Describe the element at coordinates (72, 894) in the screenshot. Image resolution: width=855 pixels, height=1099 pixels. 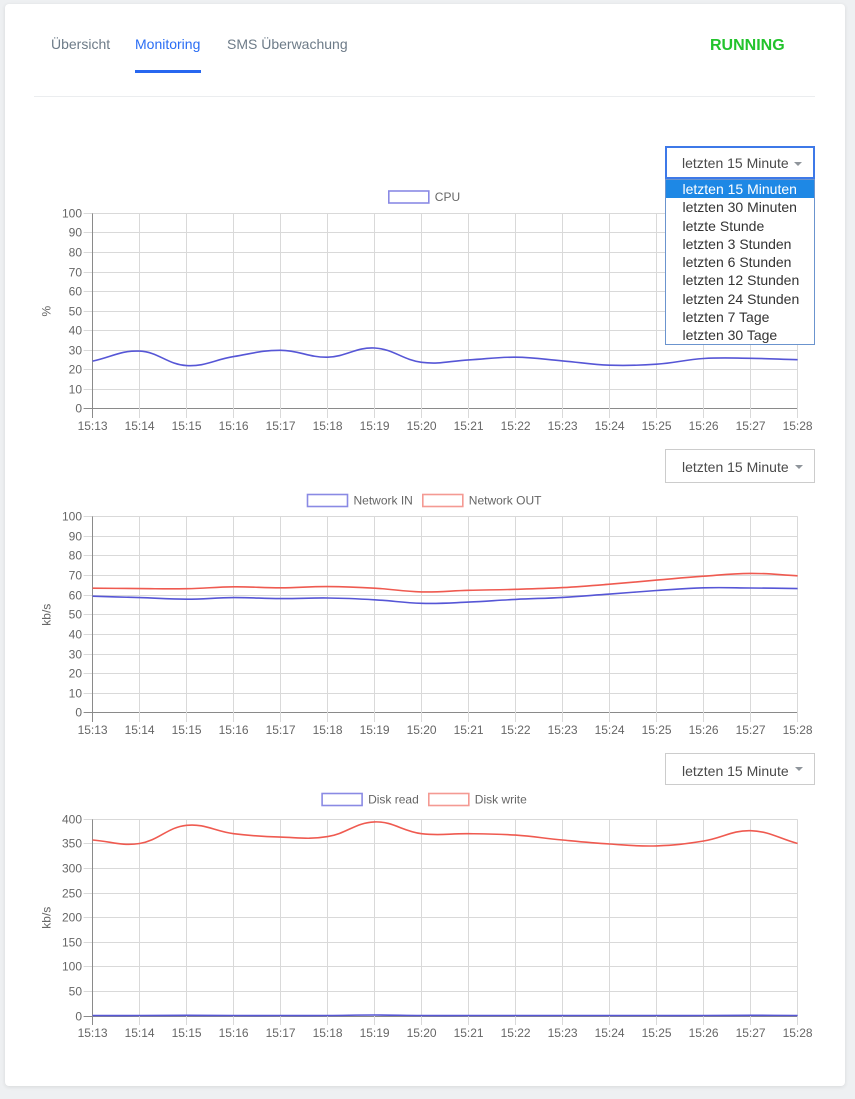
I see `svg-text: 250` at that location.